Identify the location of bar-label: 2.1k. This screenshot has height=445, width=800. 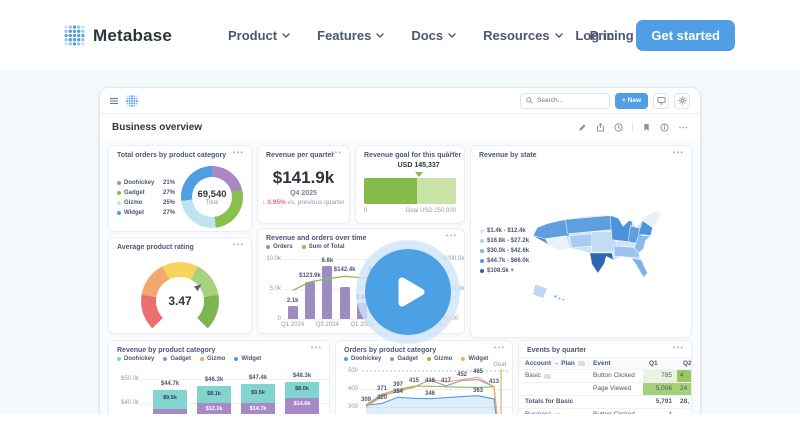
(292, 301).